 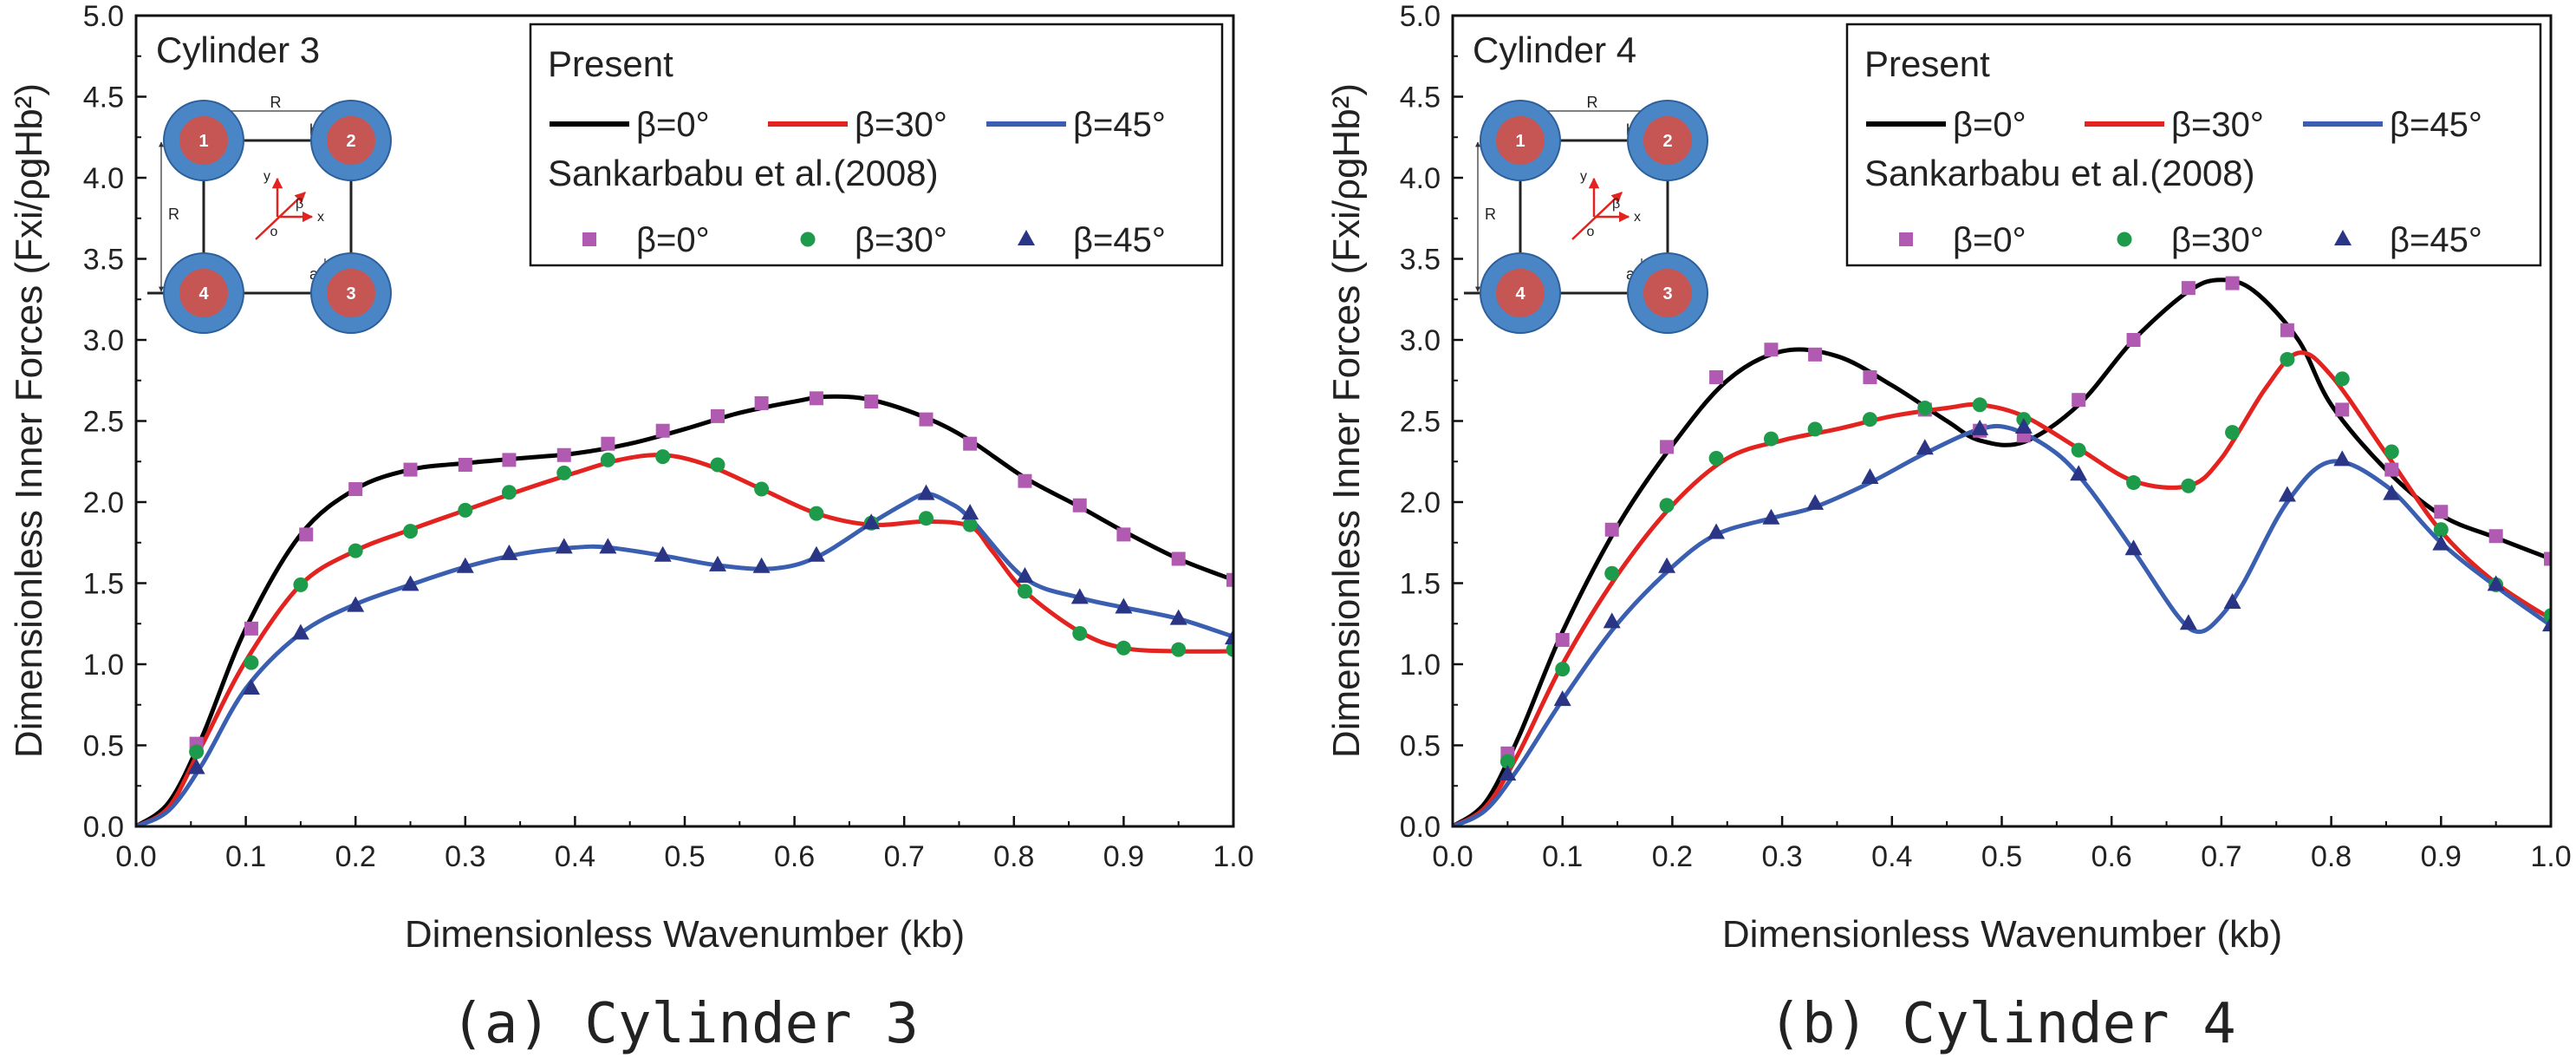 I want to click on panel-caption: (b) Cylinder 4, so click(x=2001, y=1024).